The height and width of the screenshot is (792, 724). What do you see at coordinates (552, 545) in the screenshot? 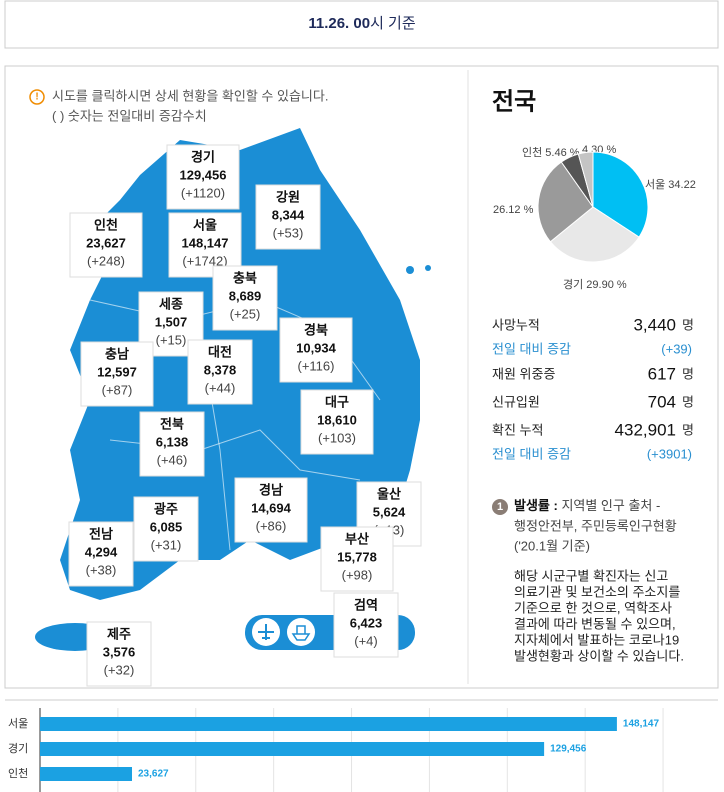
I see `note-source: ('20.1월 기준)` at bounding box center [552, 545].